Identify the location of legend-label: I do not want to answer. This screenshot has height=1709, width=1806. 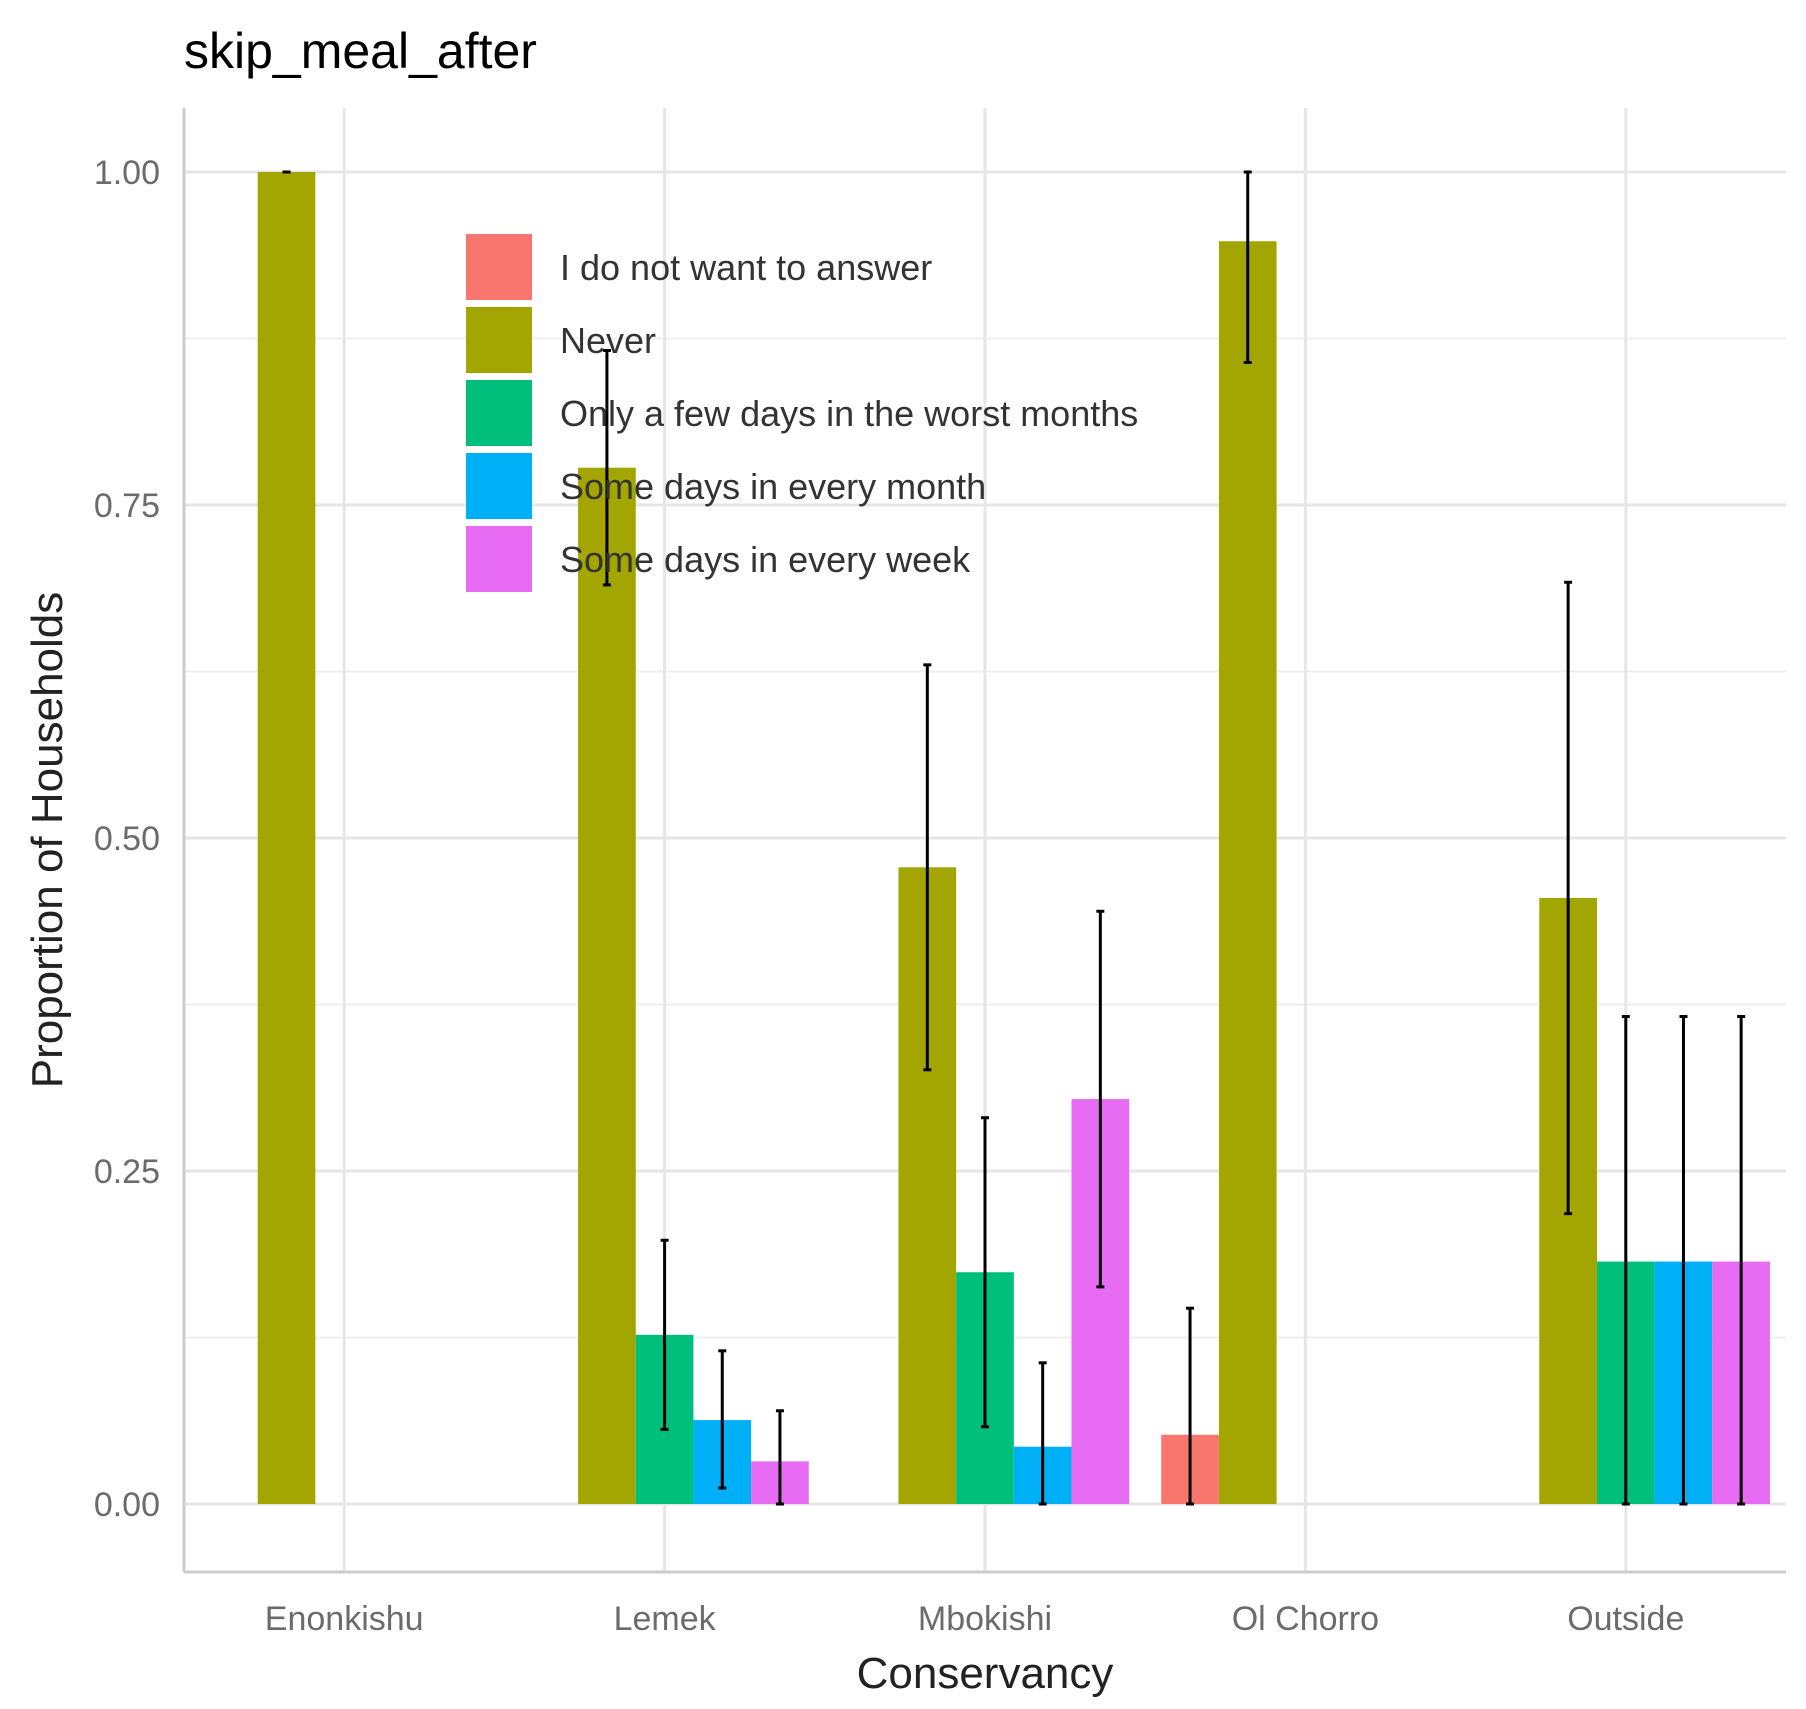
(746, 267).